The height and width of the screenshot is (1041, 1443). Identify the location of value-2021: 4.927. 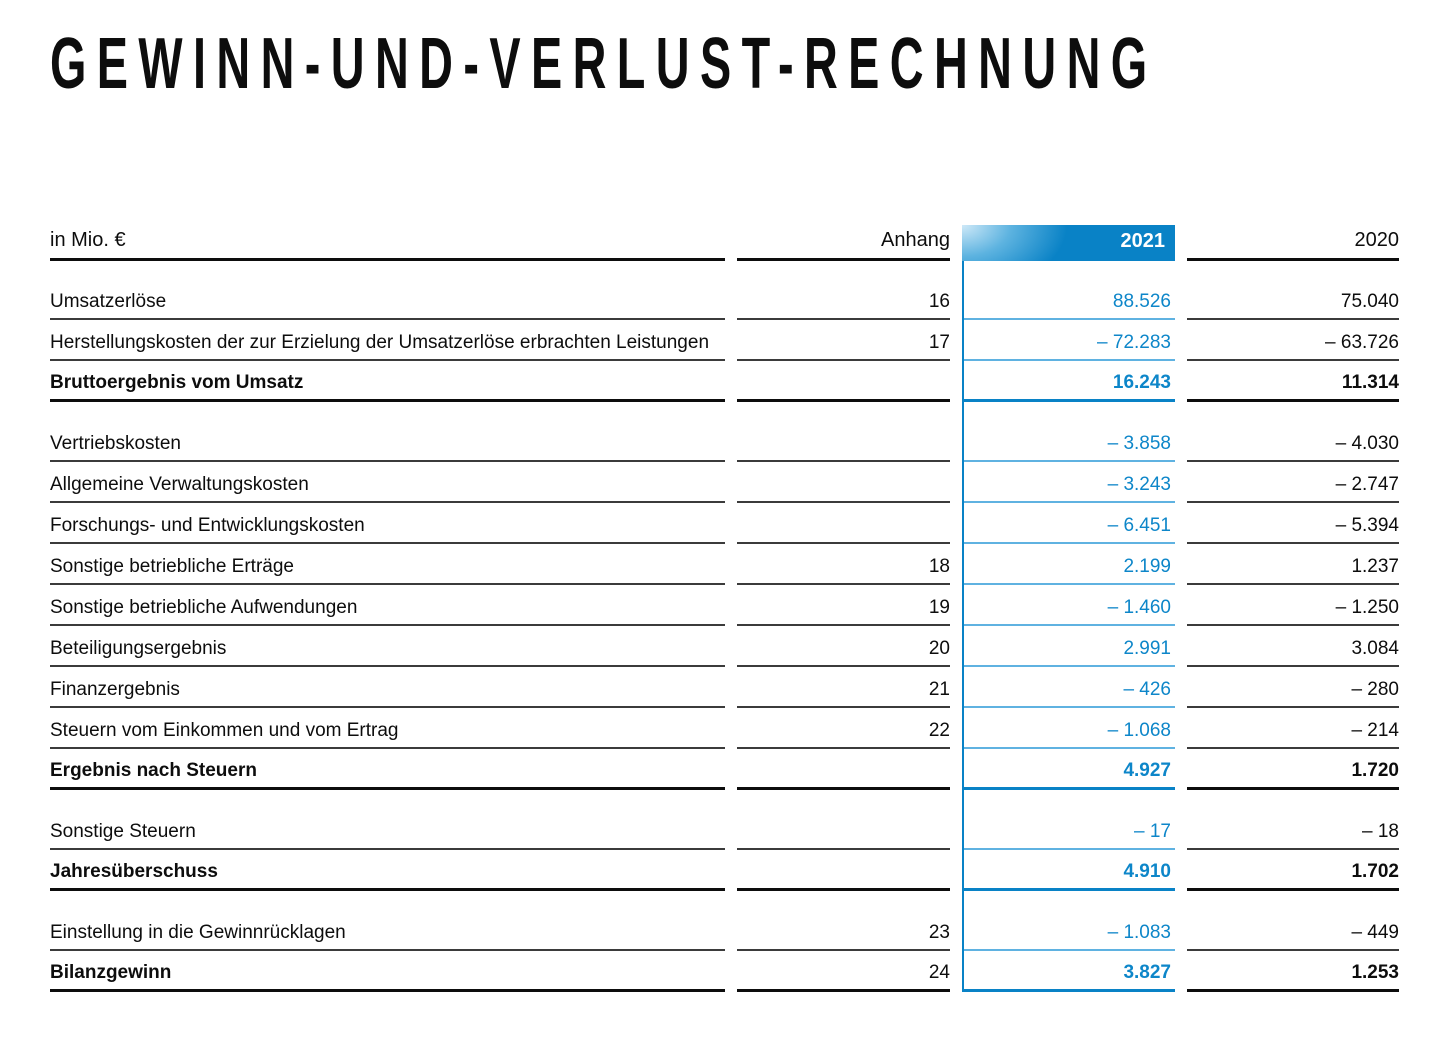
(1068, 769).